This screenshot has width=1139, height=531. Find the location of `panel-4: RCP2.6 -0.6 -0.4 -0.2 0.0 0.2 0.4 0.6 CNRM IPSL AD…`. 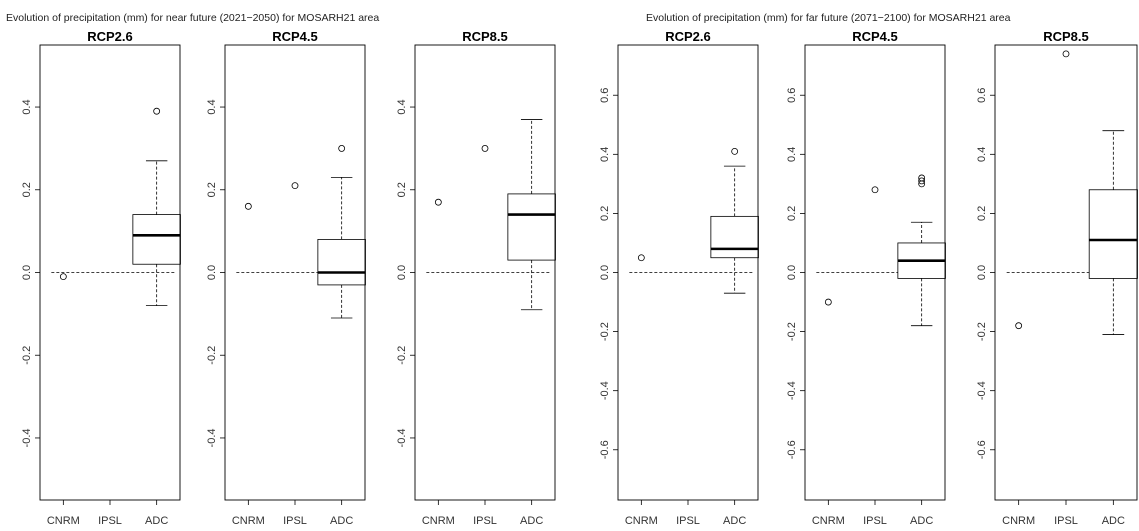

panel-4: RCP2.6 -0.6 -0.4 -0.2 0.0 0.2 0.4 0.6 CNRM IPSL AD… is located at coordinates (679, 278).